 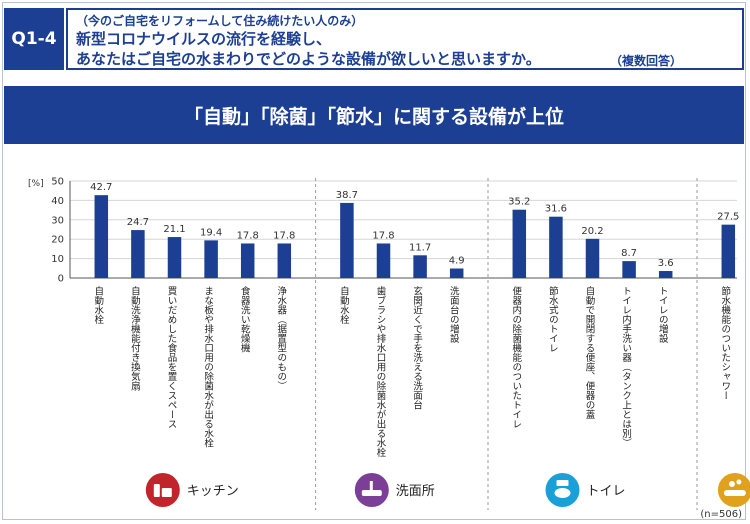 What do you see at coordinates (36, 184) in the screenshot?
I see `y-axis-label: [%]` at bounding box center [36, 184].